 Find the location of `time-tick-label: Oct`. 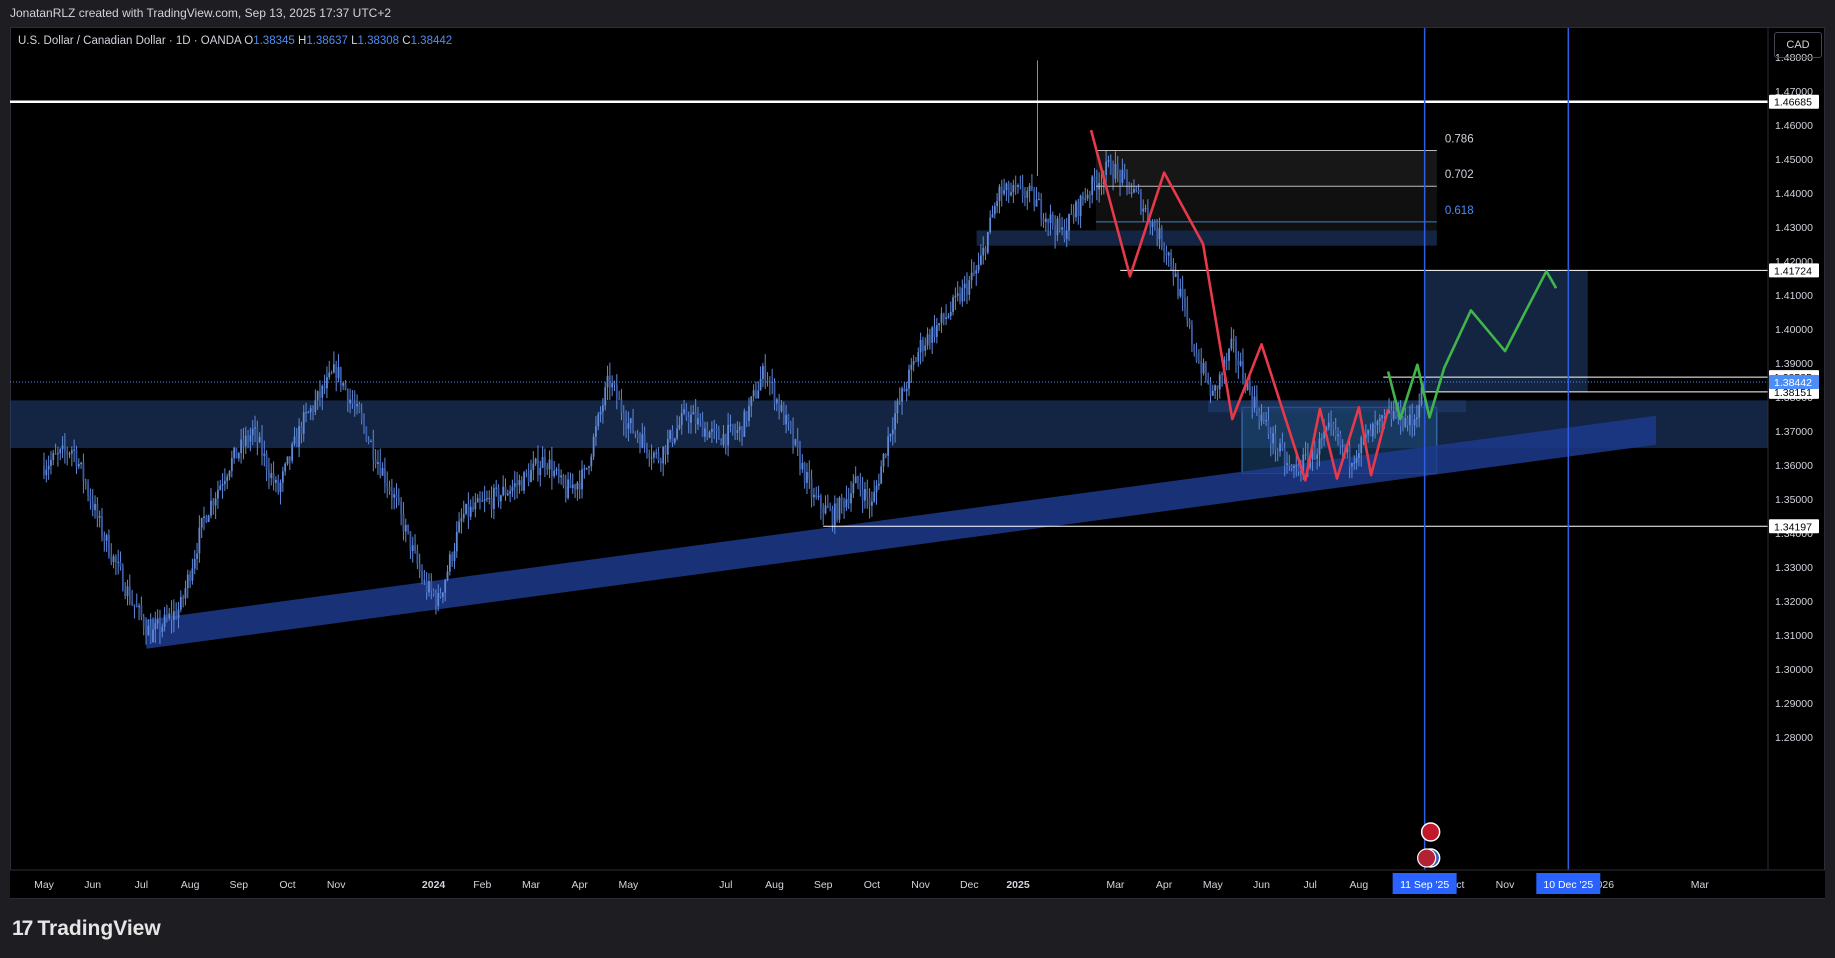

time-tick-label: Oct is located at coordinates (287, 885).